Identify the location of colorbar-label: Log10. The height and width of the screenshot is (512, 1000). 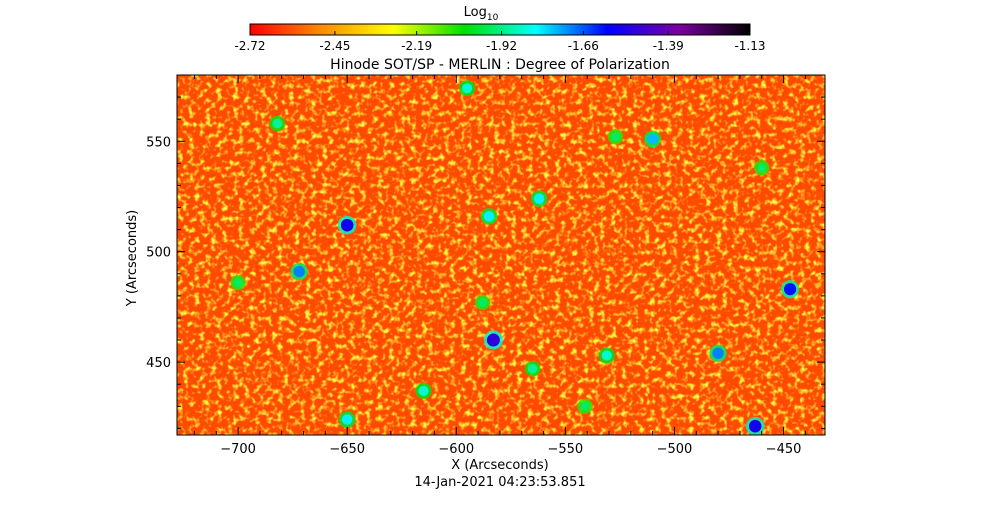
(481, 14).